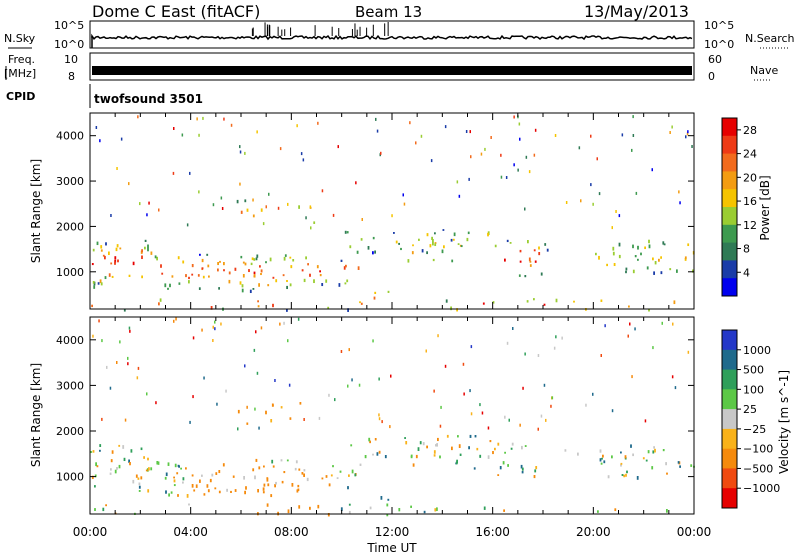  Describe the element at coordinates (20, 96) in the screenshot. I see `cpid-label: CPID` at that location.